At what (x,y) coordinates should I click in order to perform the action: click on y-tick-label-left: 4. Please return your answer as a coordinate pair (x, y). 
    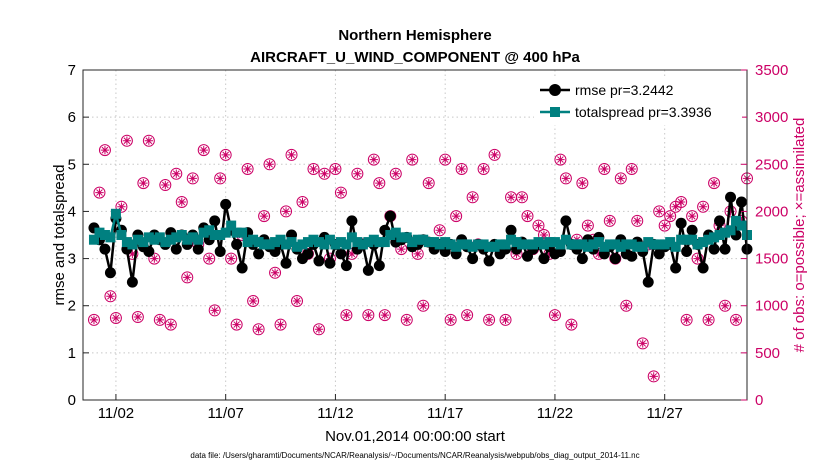
    Looking at the image, I should click on (72, 211).